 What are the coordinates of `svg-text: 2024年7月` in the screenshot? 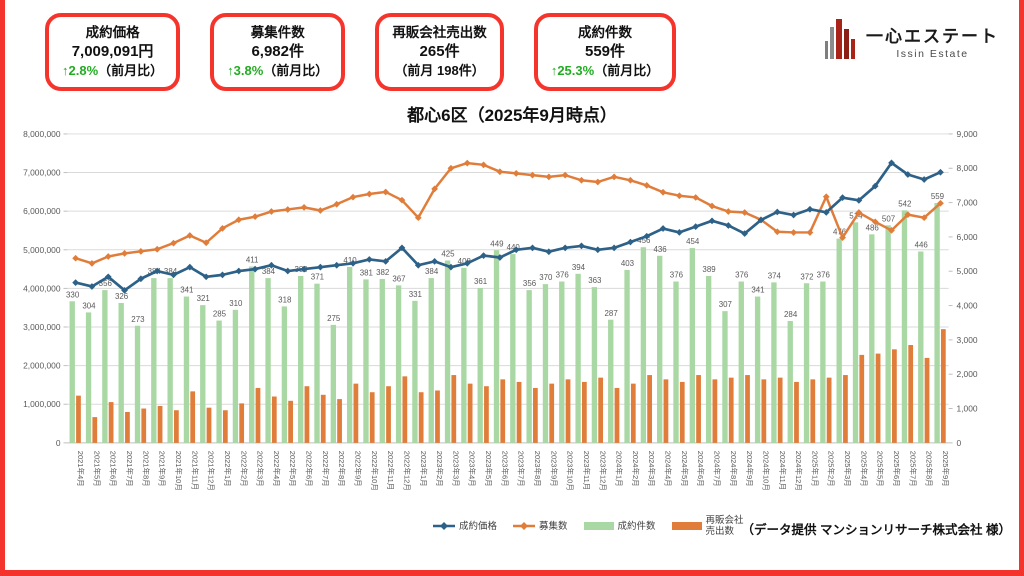 It's located at (717, 469).